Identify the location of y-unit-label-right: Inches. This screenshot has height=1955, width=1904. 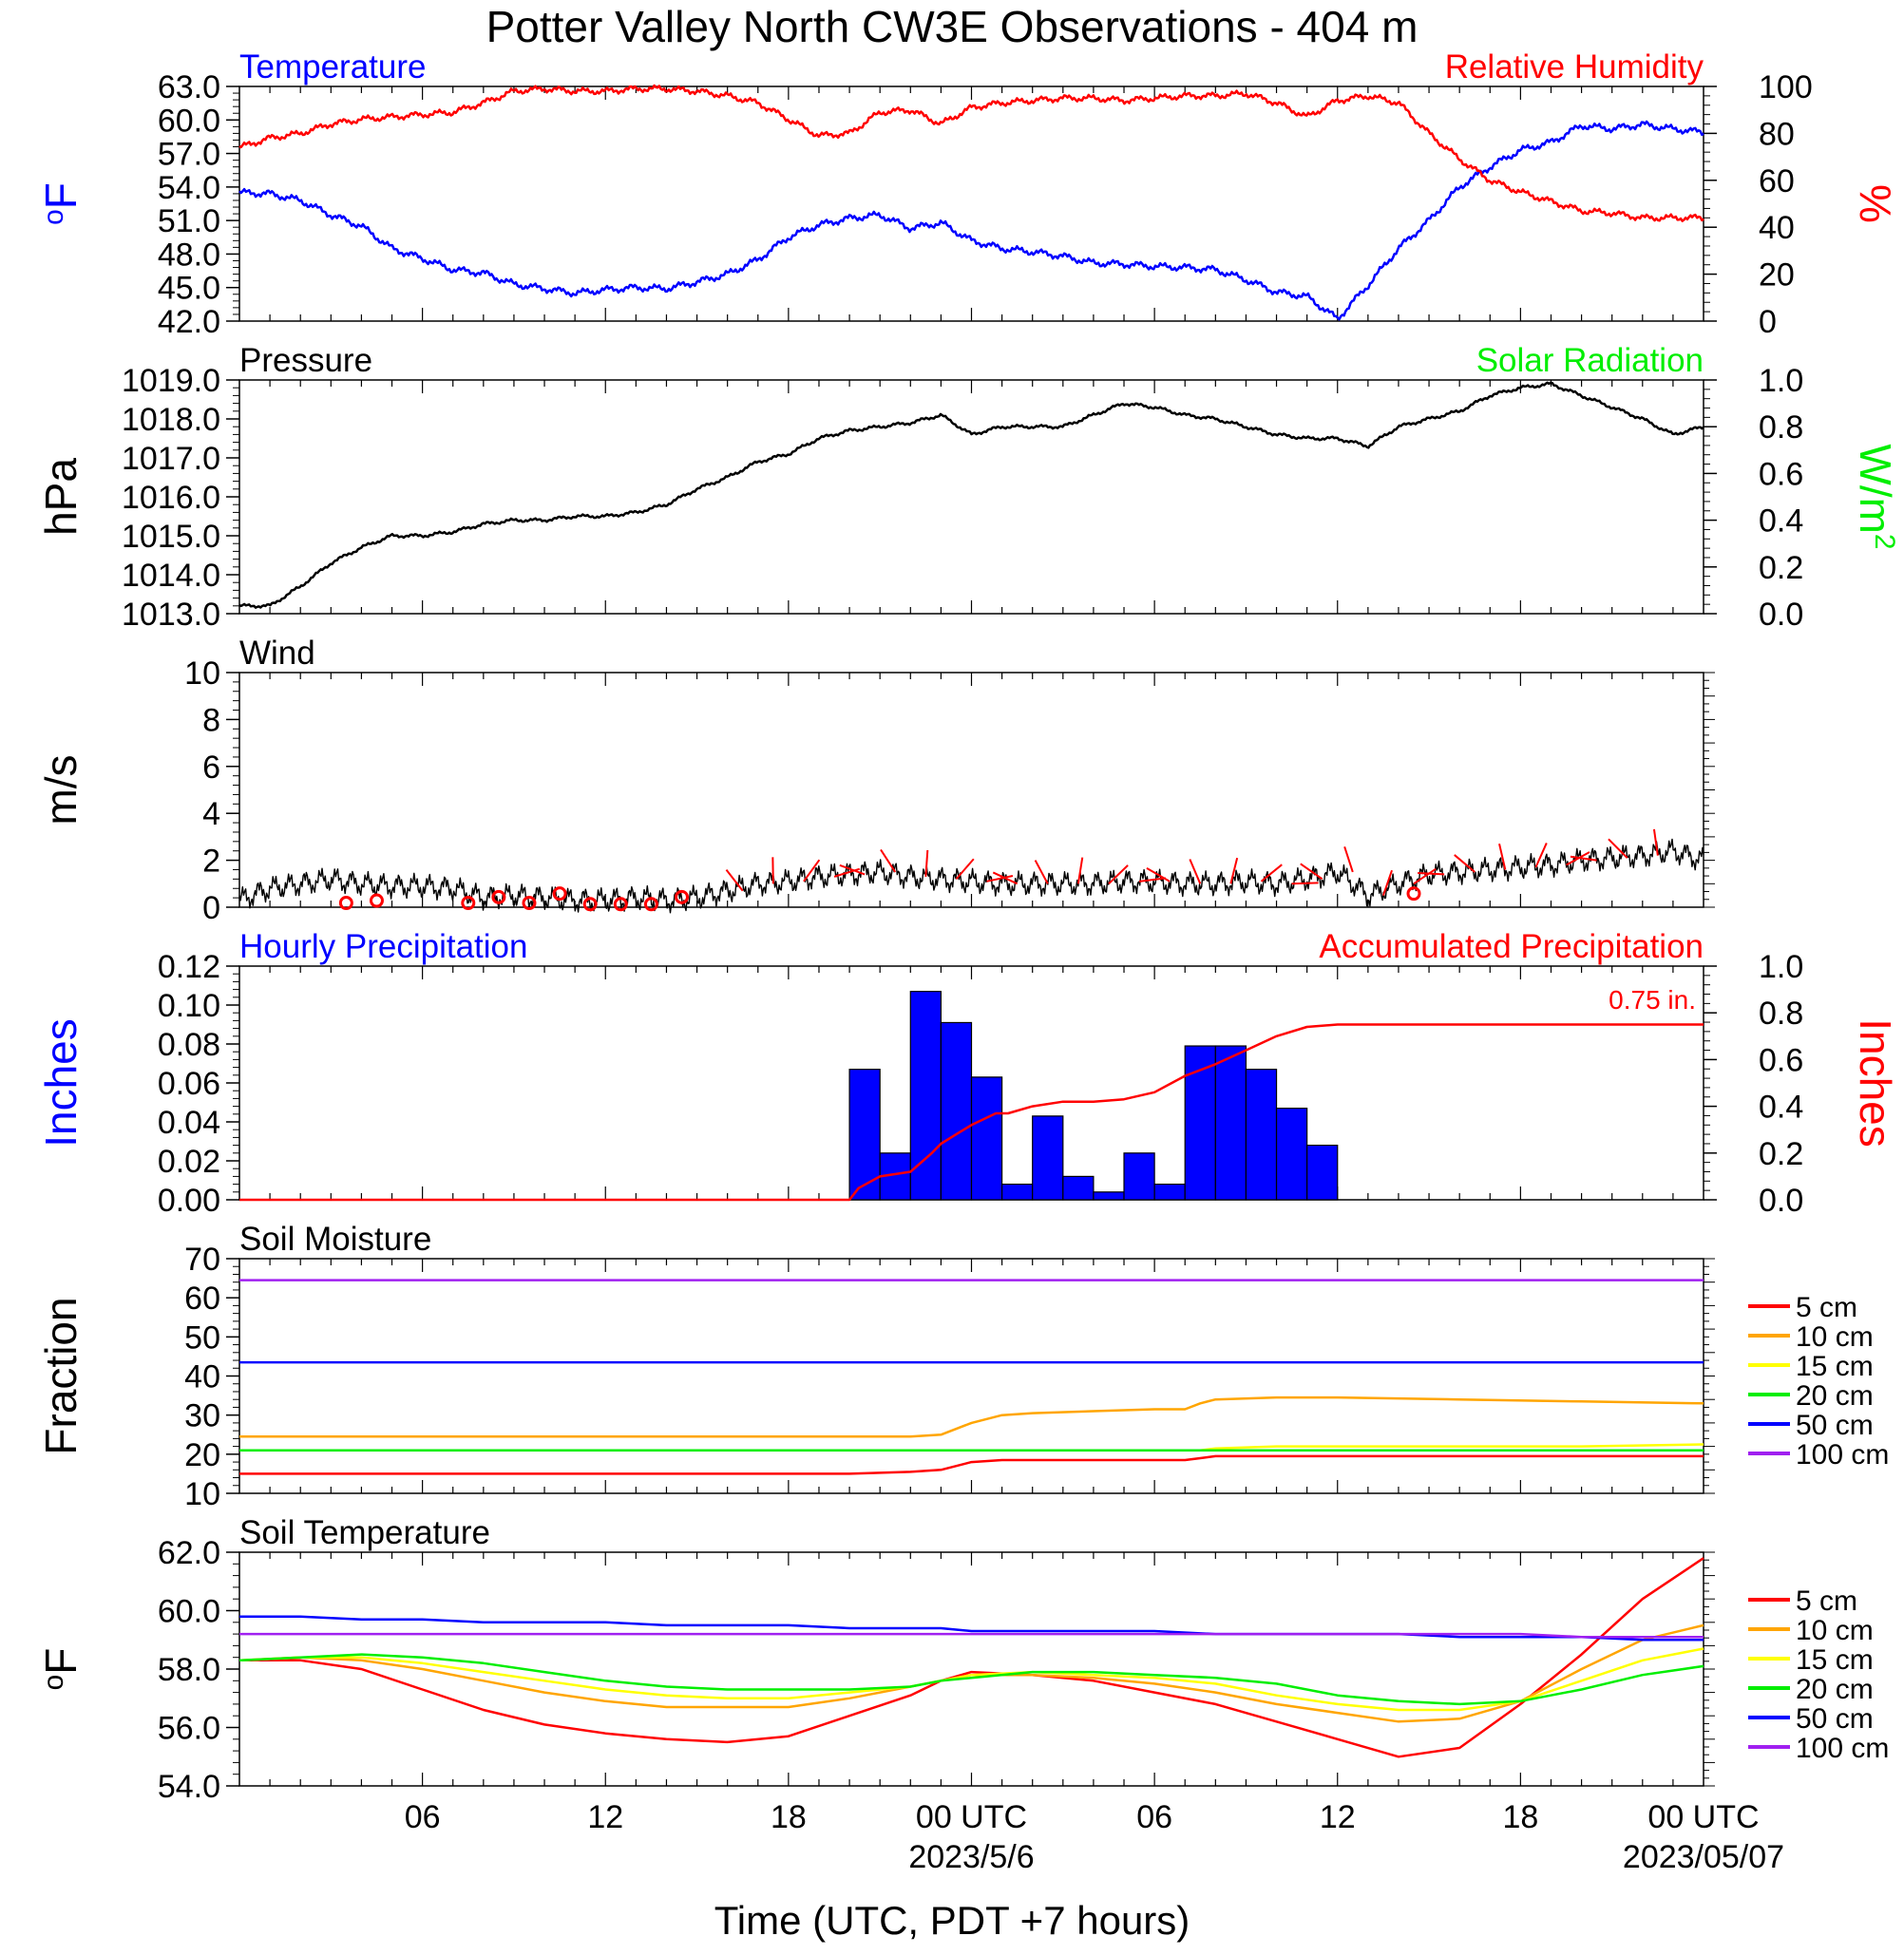
(1875, 1083).